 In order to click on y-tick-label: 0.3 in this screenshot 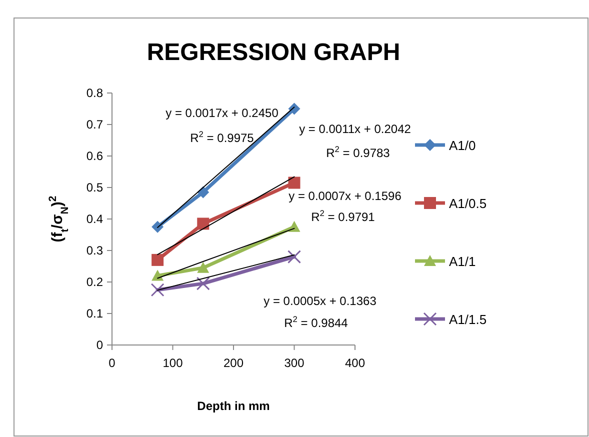, I will do `click(95, 251)`.